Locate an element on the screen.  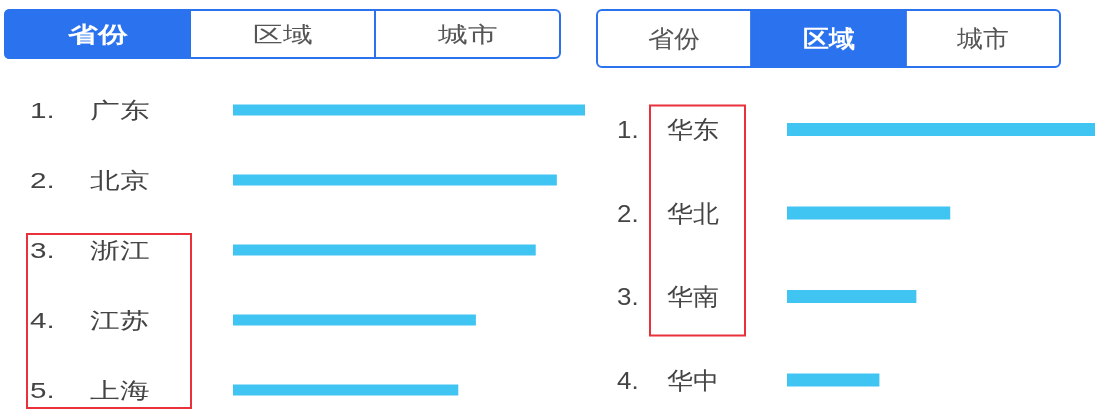
tab-label: 区域 is located at coordinates (282, 34).